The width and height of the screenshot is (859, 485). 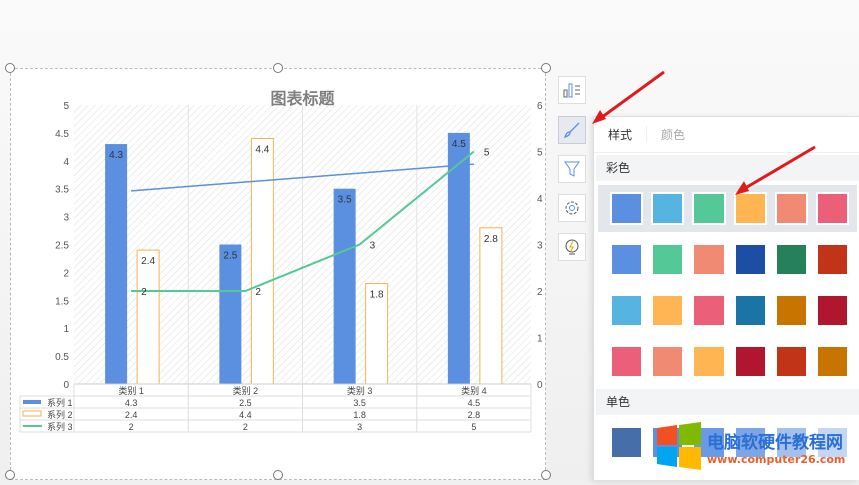 What do you see at coordinates (572, 208) in the screenshot?
I see `chart-settings-button` at bounding box center [572, 208].